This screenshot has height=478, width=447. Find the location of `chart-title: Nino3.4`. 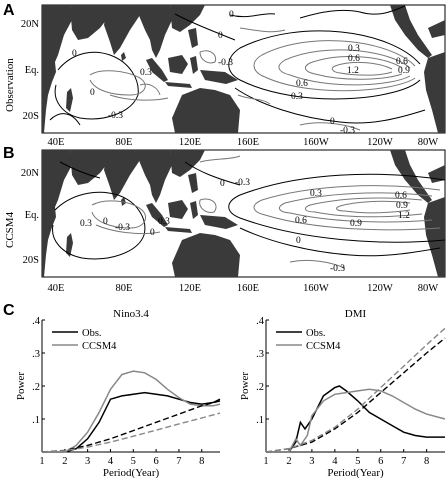

chart-title: Nino3.4 is located at coordinates (131, 314).